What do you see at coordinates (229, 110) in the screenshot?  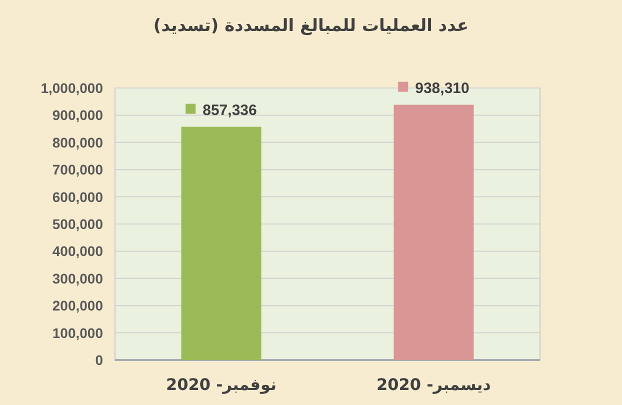 I see `data-label: 857,336` at bounding box center [229, 110].